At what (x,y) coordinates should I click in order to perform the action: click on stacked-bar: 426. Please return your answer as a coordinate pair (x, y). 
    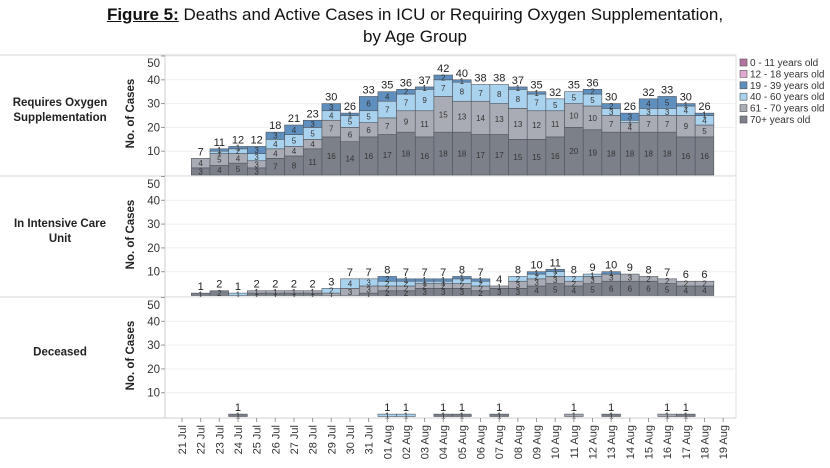
    Looking at the image, I should click on (704, 282).